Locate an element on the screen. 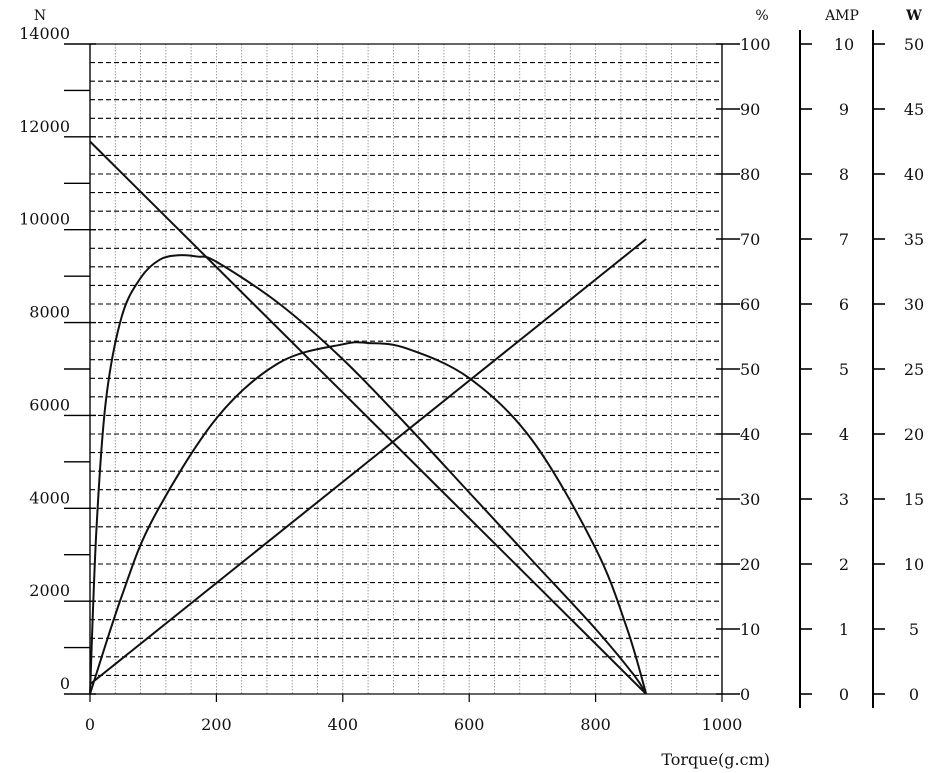 Image resolution: width=933 pixels, height=773 pixels. efficiency-axis-unit: % is located at coordinates (761, 16).